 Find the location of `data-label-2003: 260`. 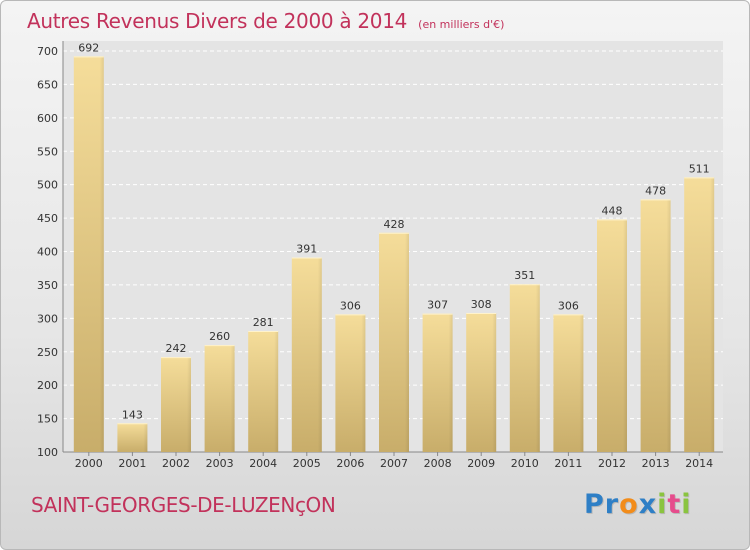

data-label-2003: 260 is located at coordinates (219, 336).